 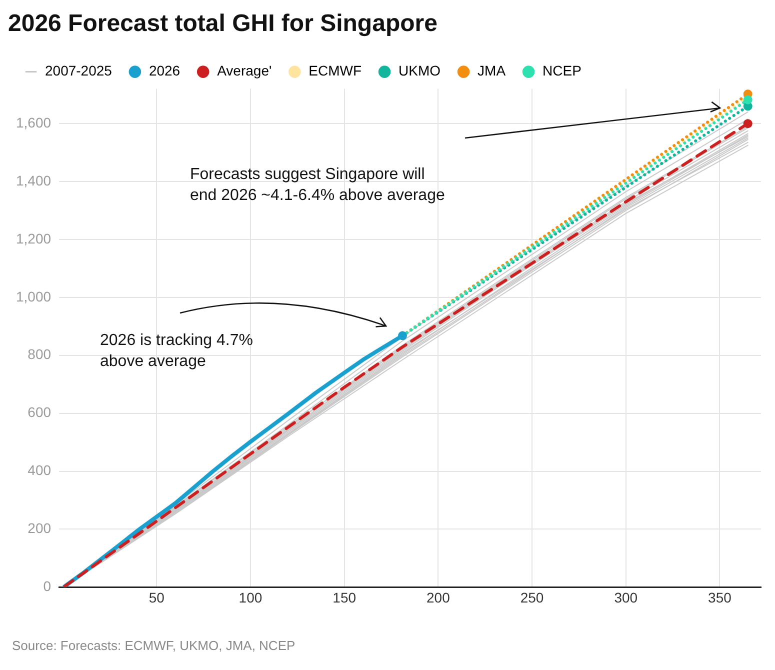 I want to click on x-tick-label: 50, so click(x=156, y=597).